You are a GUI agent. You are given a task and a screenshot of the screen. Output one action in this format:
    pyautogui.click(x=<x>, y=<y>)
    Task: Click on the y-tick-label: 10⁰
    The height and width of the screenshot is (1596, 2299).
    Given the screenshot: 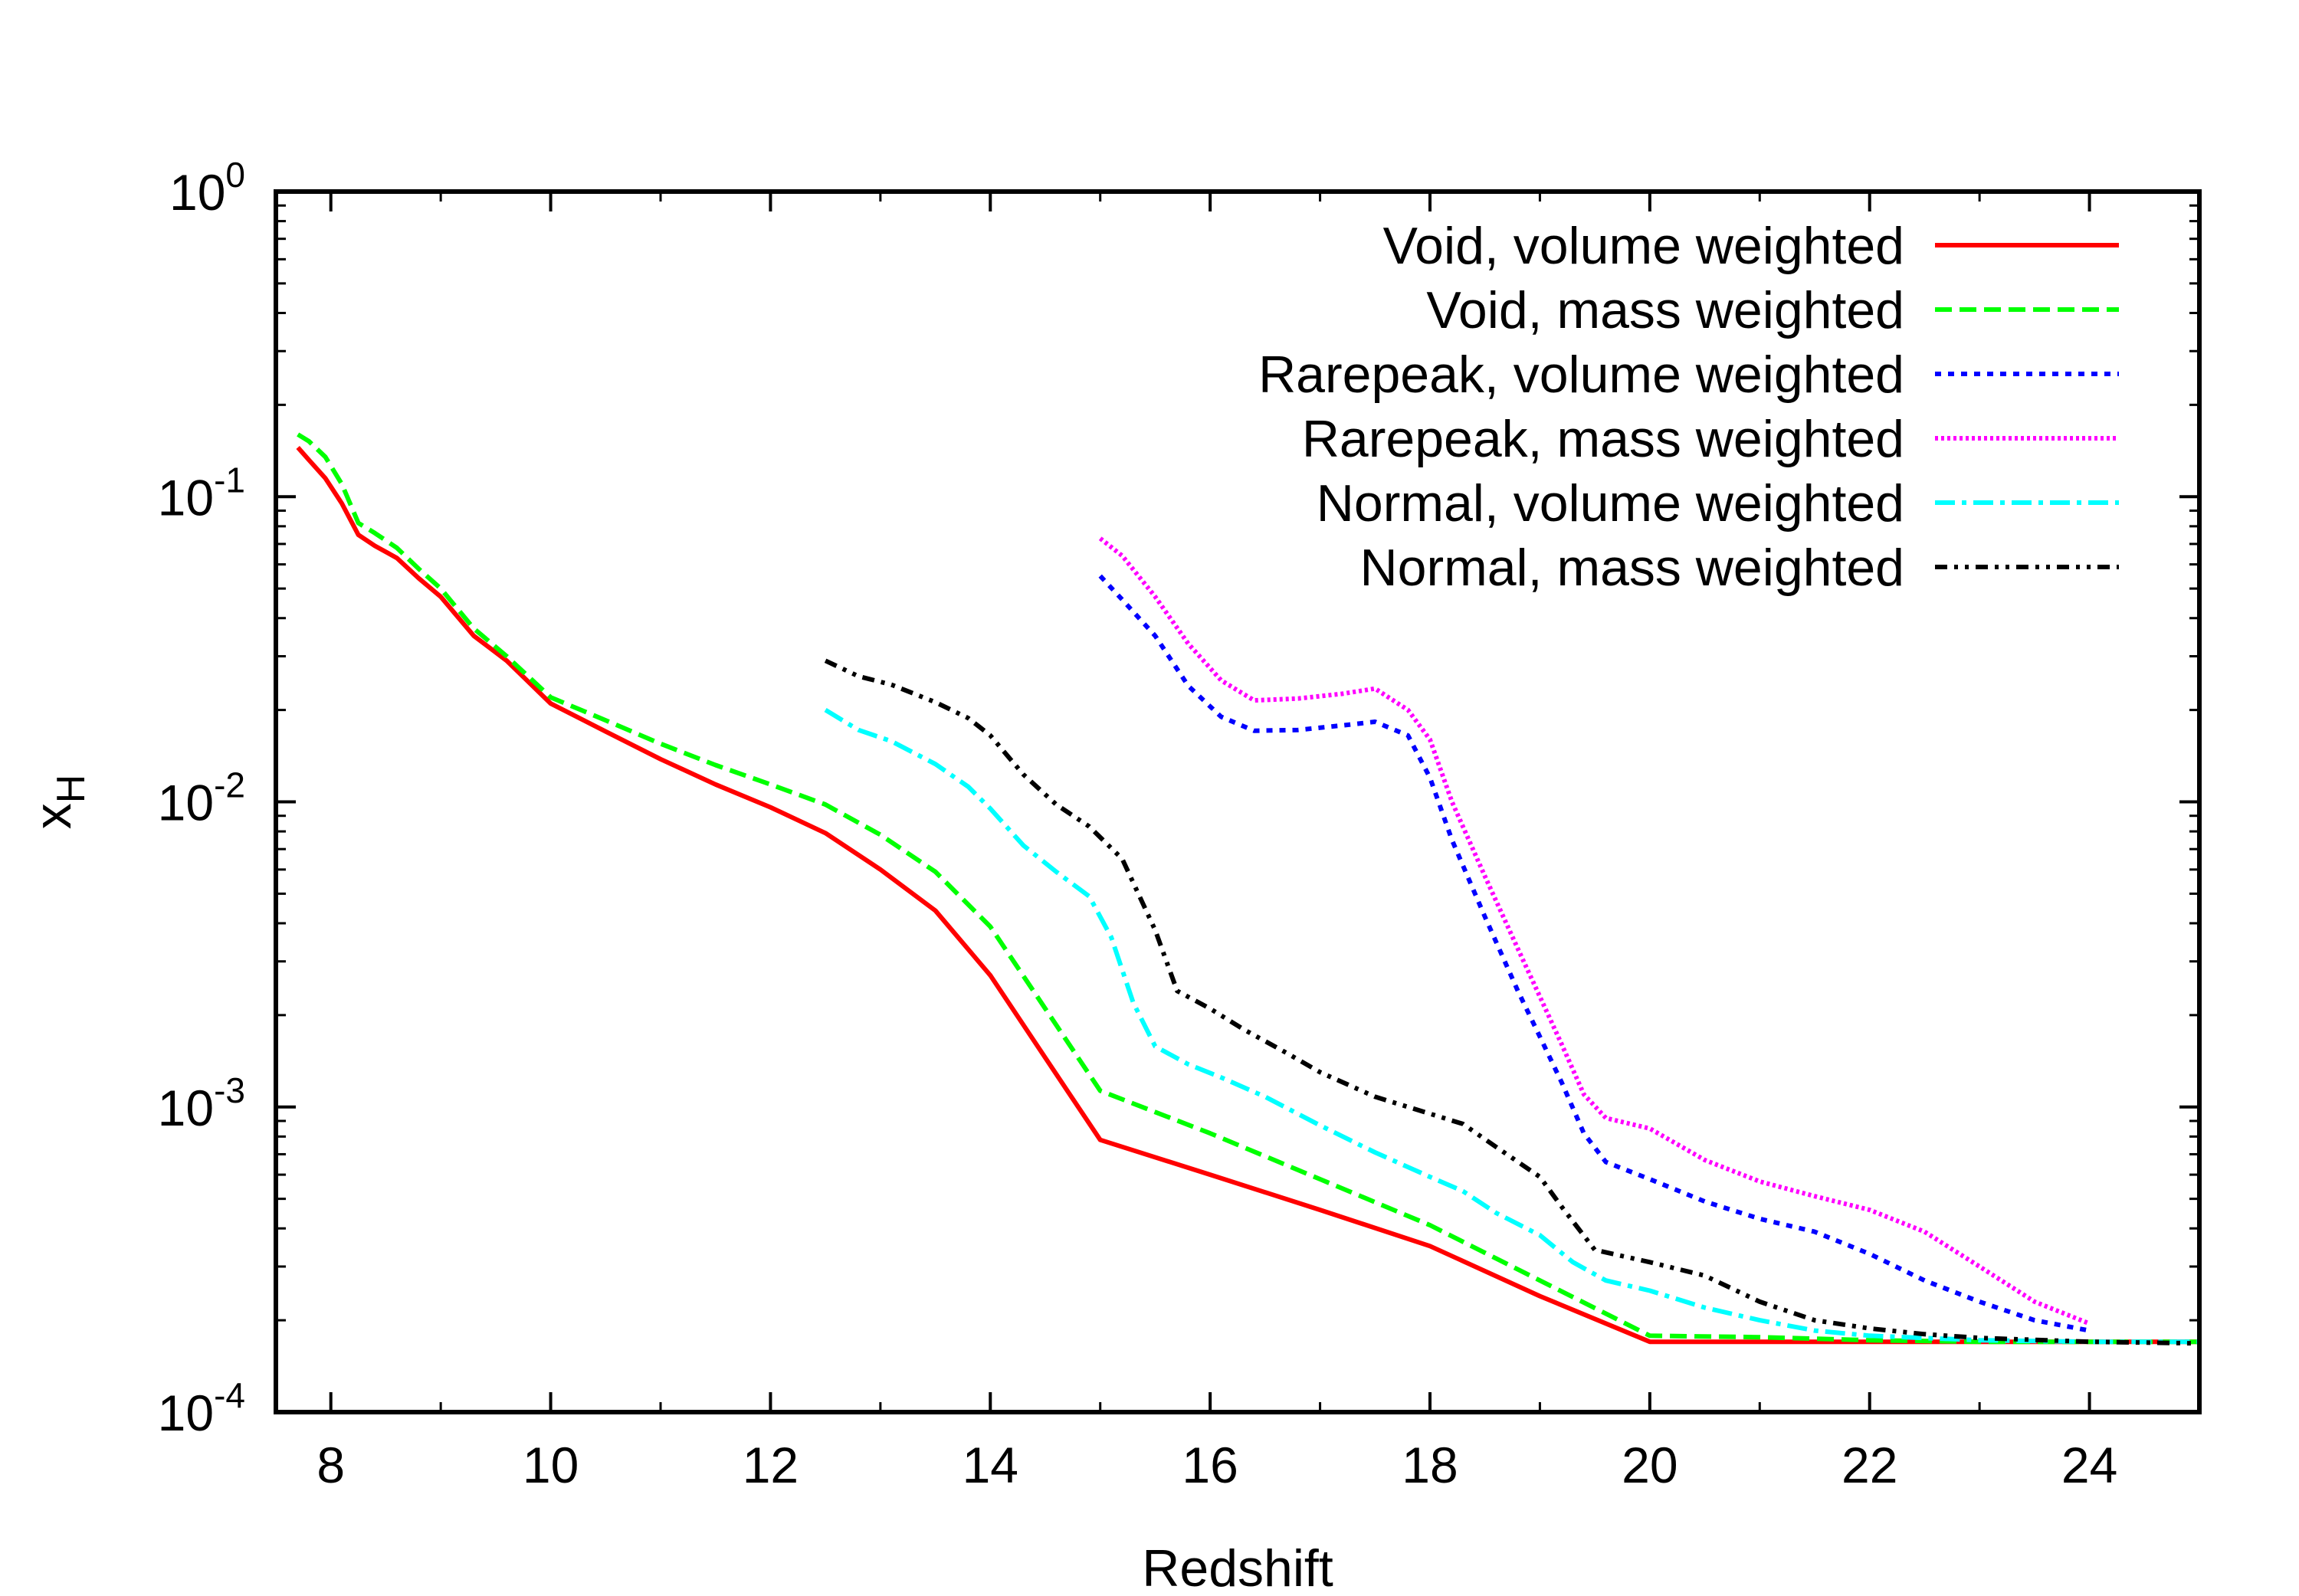 What is the action you would take?
    pyautogui.click(x=207, y=188)
    